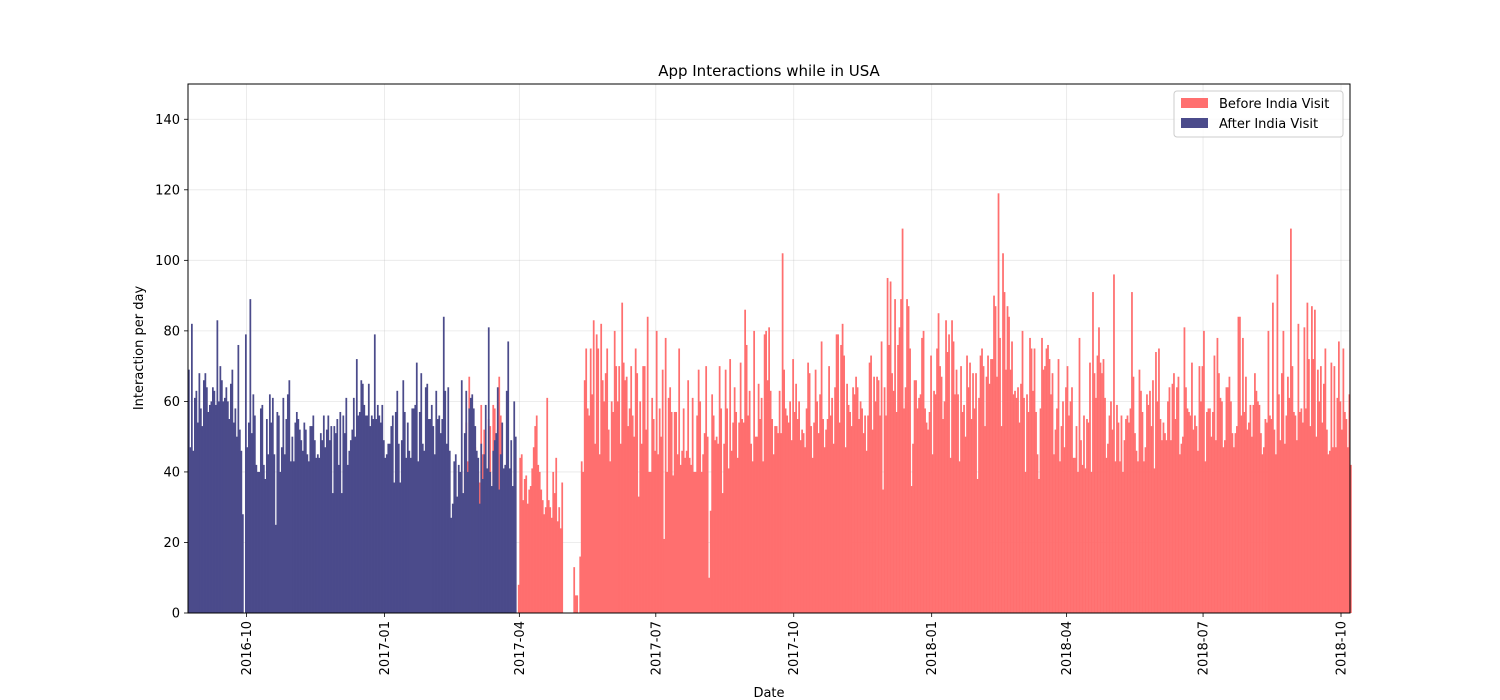 This screenshot has width=1500, height=700. I want to click on legend-label-before: Before India Visit, so click(1274, 104).